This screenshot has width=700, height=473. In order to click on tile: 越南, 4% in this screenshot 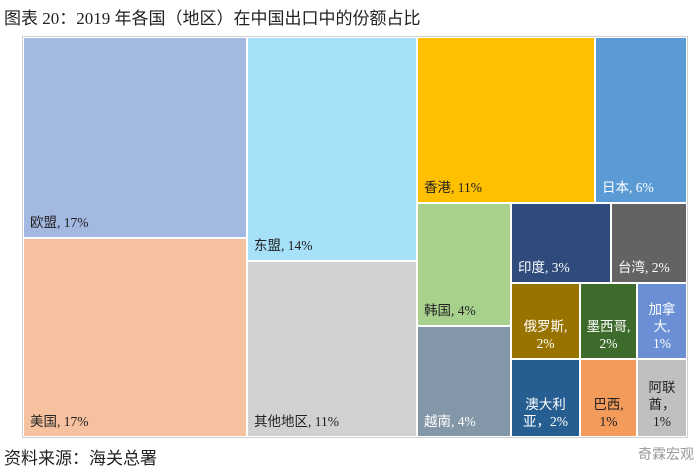, I will do `click(464, 381)`.